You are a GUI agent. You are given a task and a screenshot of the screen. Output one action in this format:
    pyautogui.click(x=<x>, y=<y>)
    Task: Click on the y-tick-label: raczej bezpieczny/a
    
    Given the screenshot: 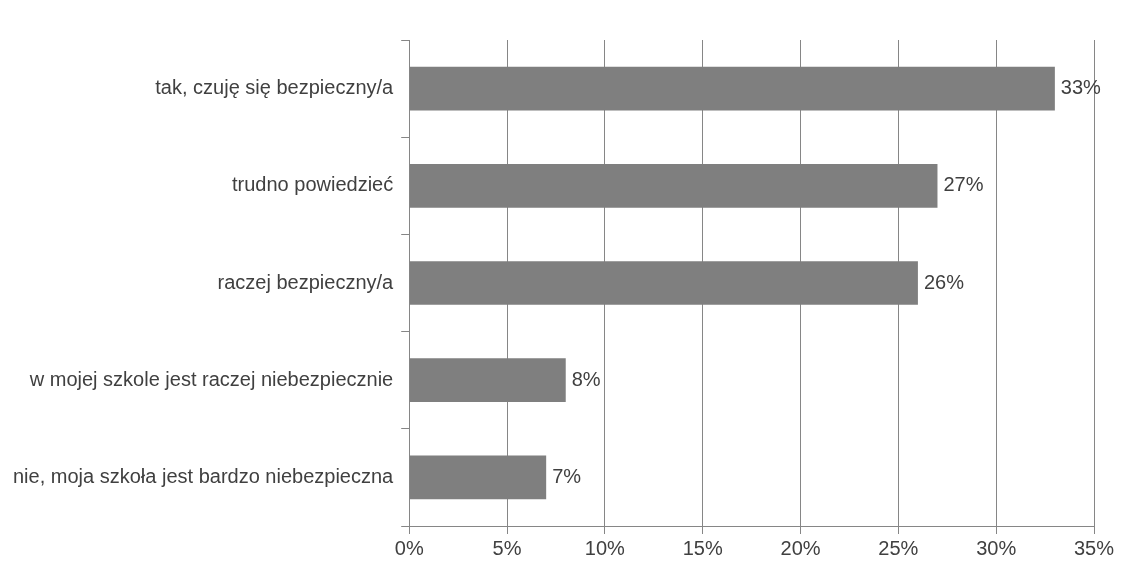 What is the action you would take?
    pyautogui.click(x=306, y=281)
    